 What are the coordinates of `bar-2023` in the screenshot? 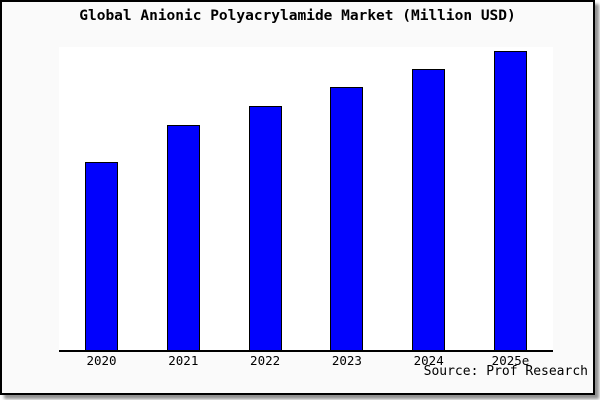 It's located at (347, 218).